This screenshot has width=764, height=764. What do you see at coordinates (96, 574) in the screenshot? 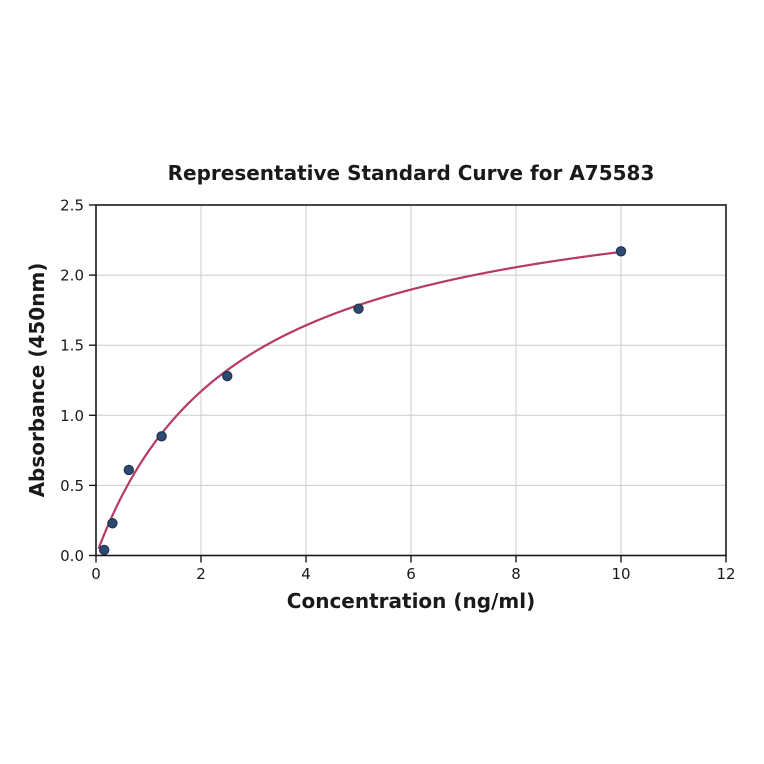
I see `x-tick-label: 0` at bounding box center [96, 574].